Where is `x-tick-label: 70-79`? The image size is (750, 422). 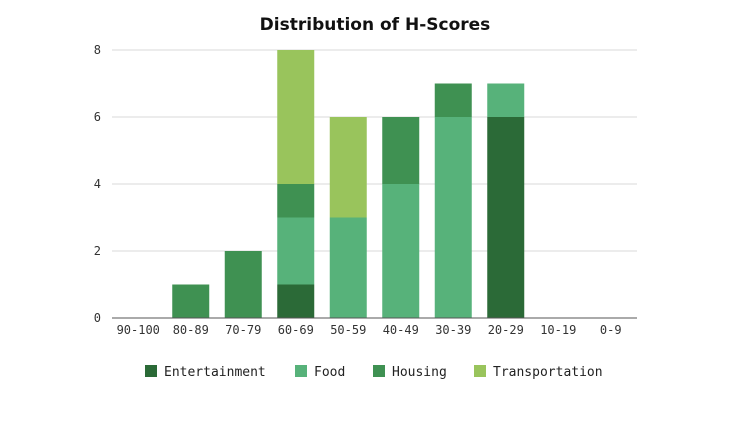 x-tick-label: 70-79 is located at coordinates (243, 330).